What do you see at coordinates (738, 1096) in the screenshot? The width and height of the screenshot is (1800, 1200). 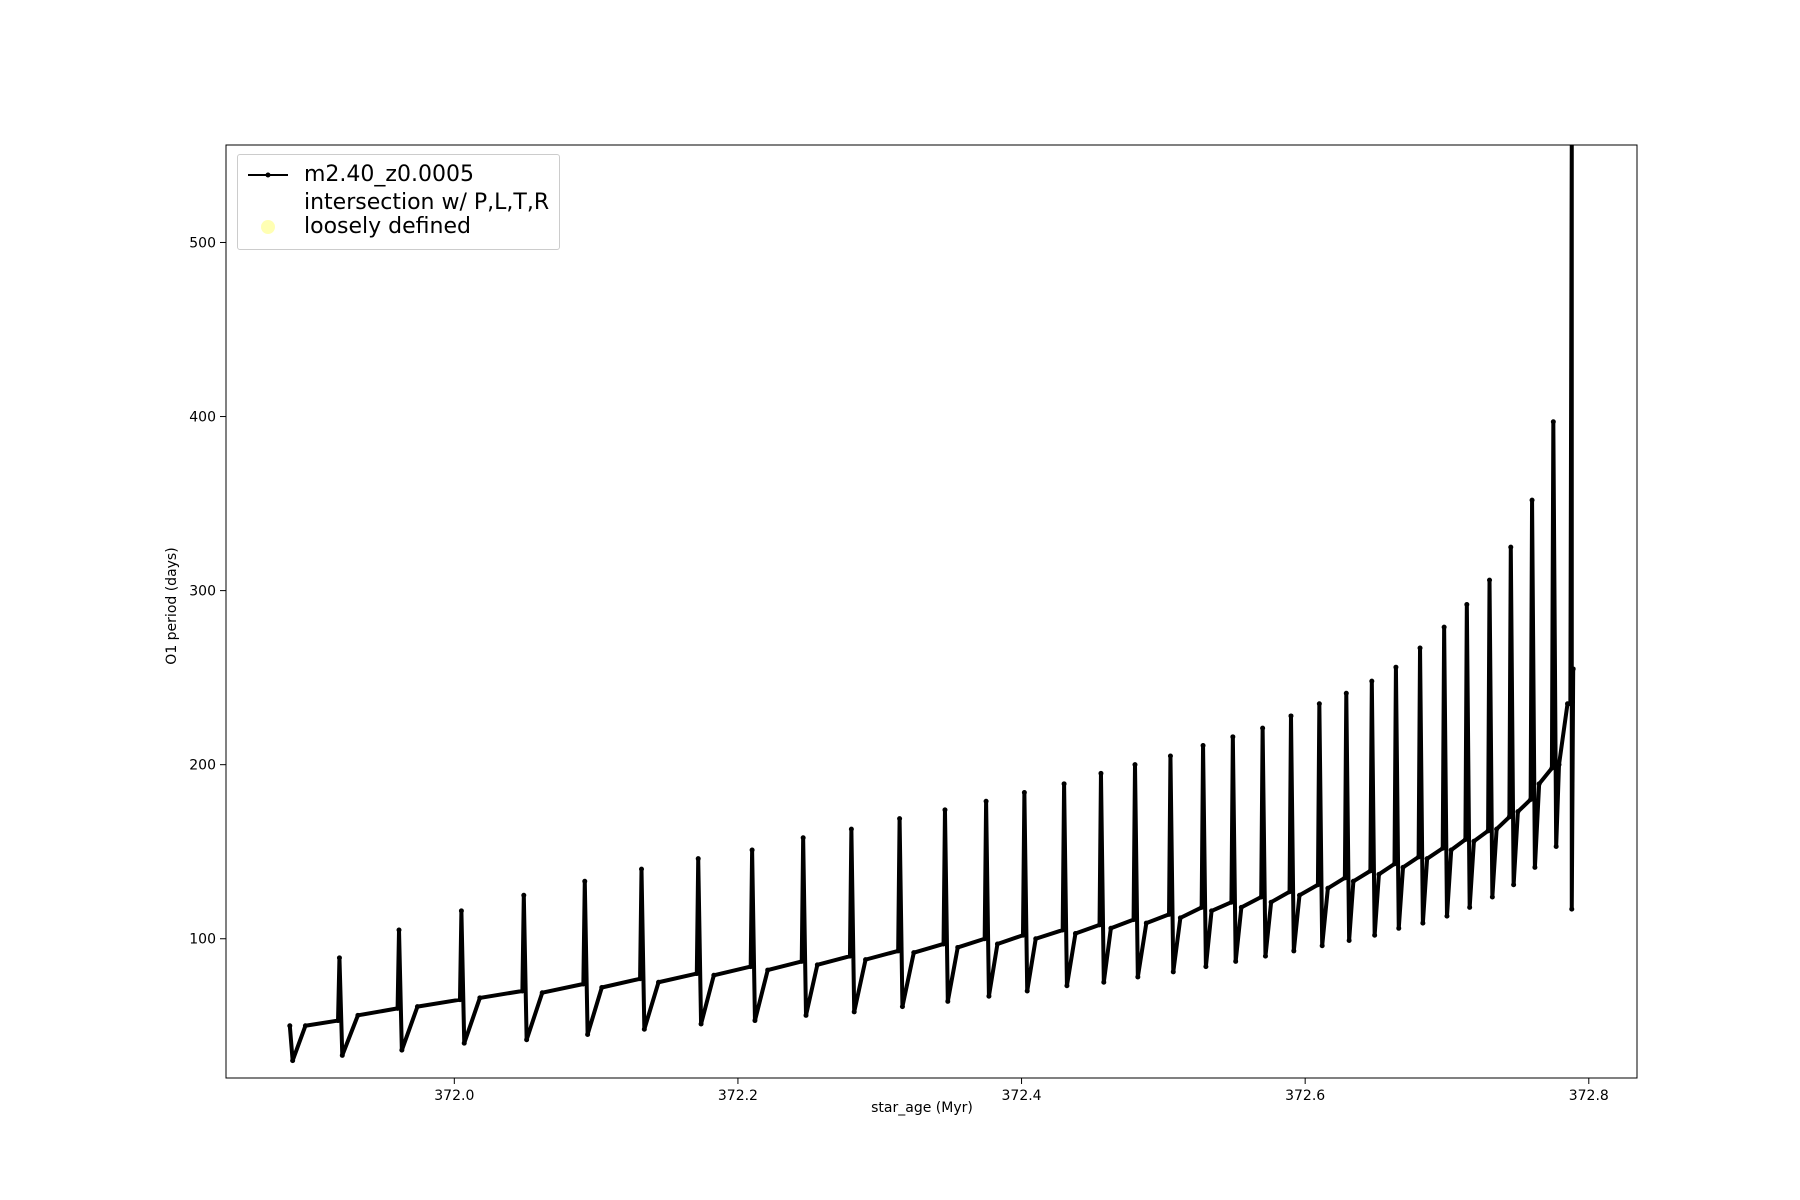 I see `x-tick-label: 372.2` at bounding box center [738, 1096].